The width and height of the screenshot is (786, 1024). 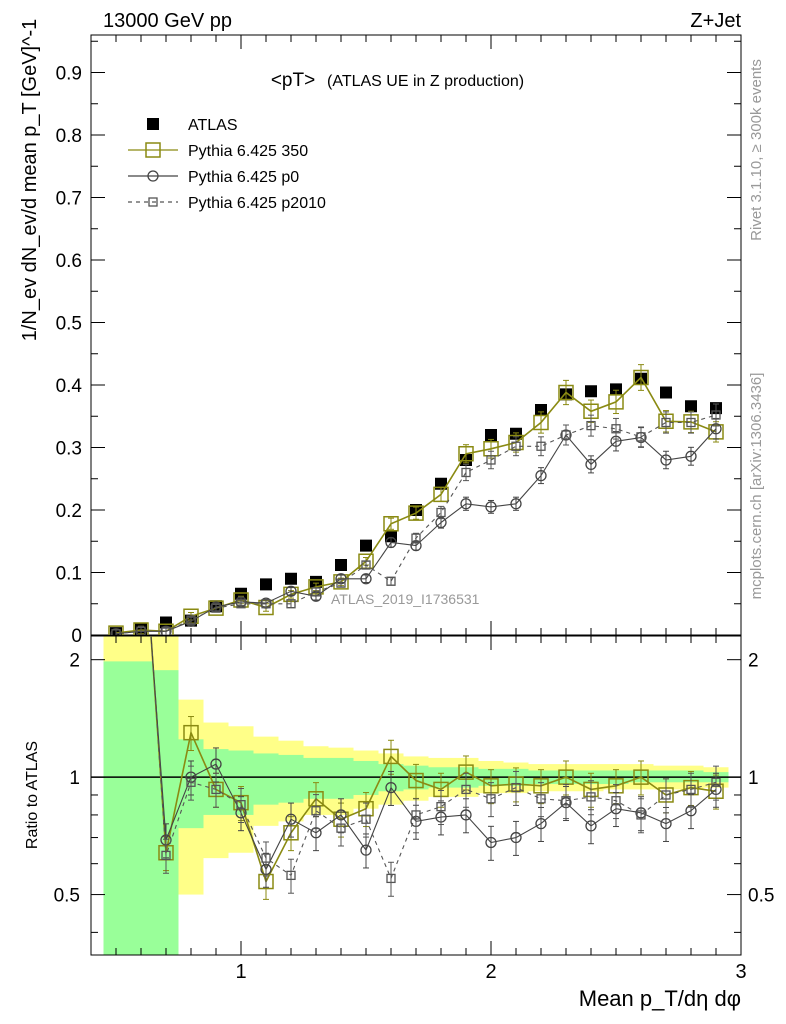 What do you see at coordinates (74, 778) in the screenshot?
I see `y-tick-label: 1` at bounding box center [74, 778].